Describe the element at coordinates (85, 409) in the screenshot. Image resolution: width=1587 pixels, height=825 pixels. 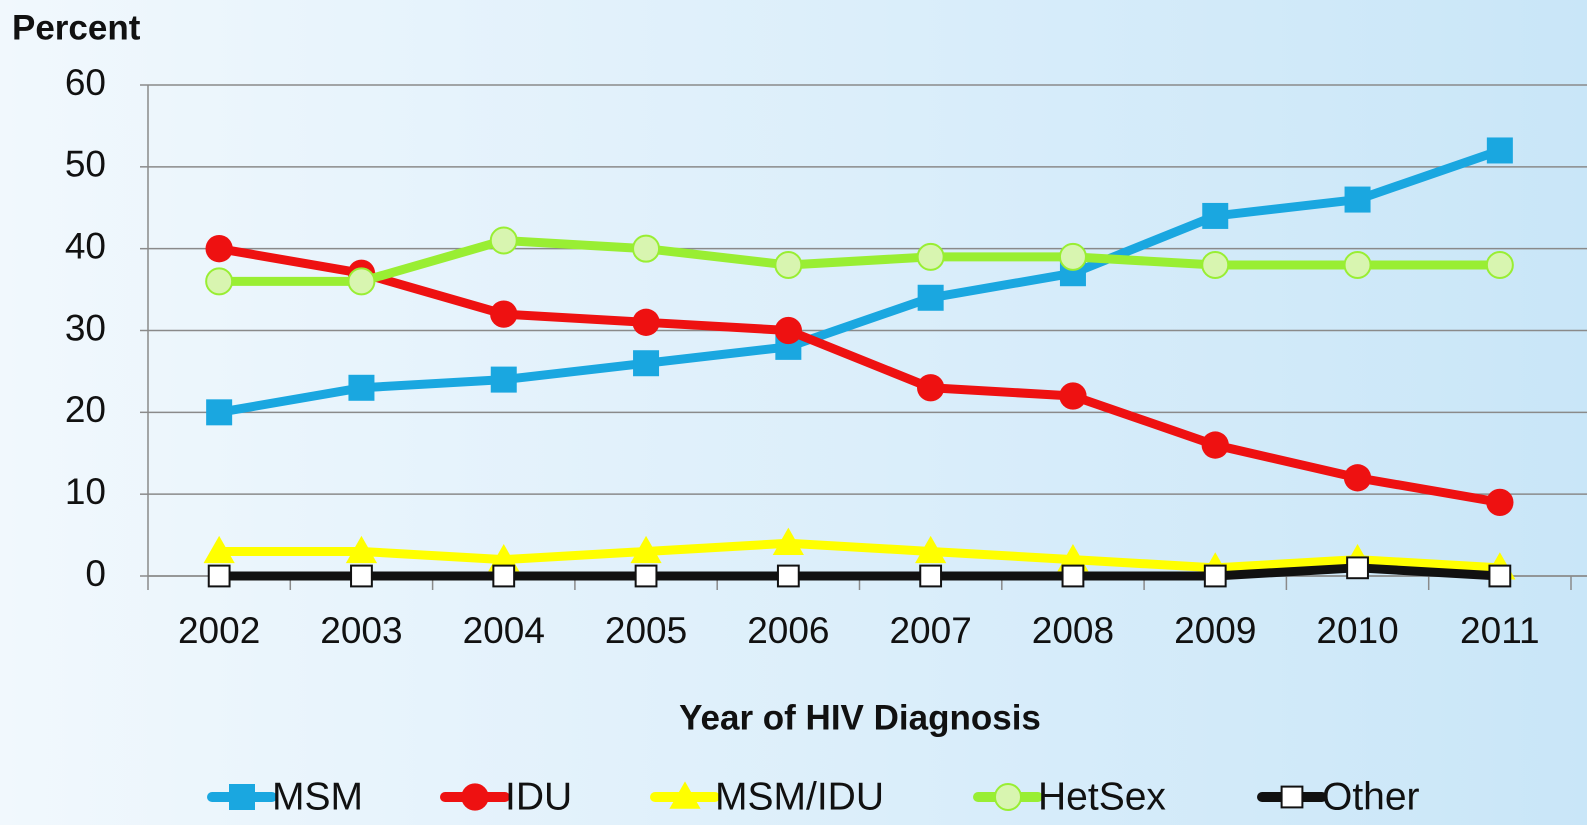
I see `y-tick-label: 20` at that location.